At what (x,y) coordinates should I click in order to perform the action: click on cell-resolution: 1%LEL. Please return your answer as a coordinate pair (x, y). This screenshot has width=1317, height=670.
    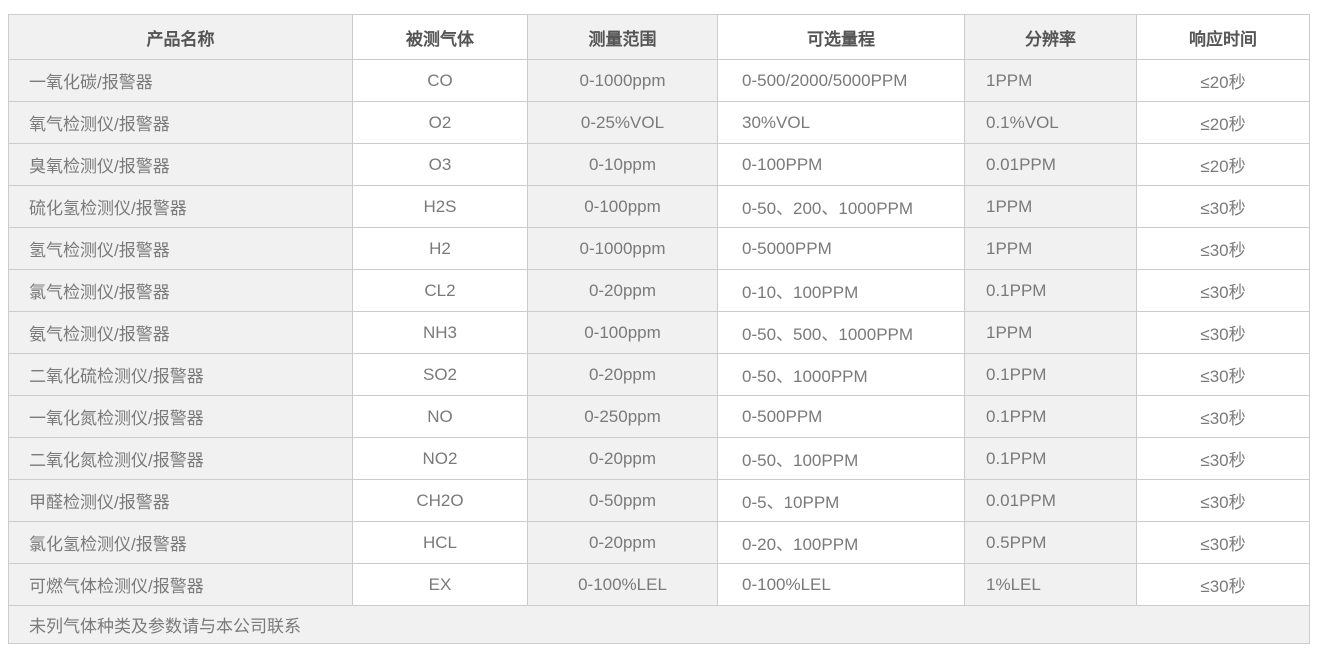
    Looking at the image, I should click on (1050, 584).